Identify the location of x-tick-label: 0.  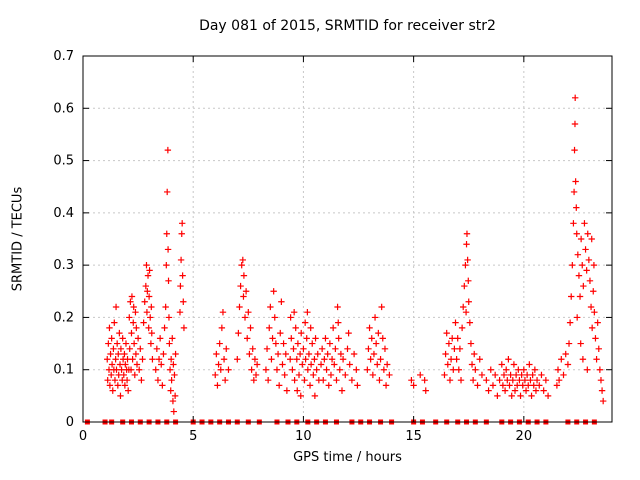
(83, 436).